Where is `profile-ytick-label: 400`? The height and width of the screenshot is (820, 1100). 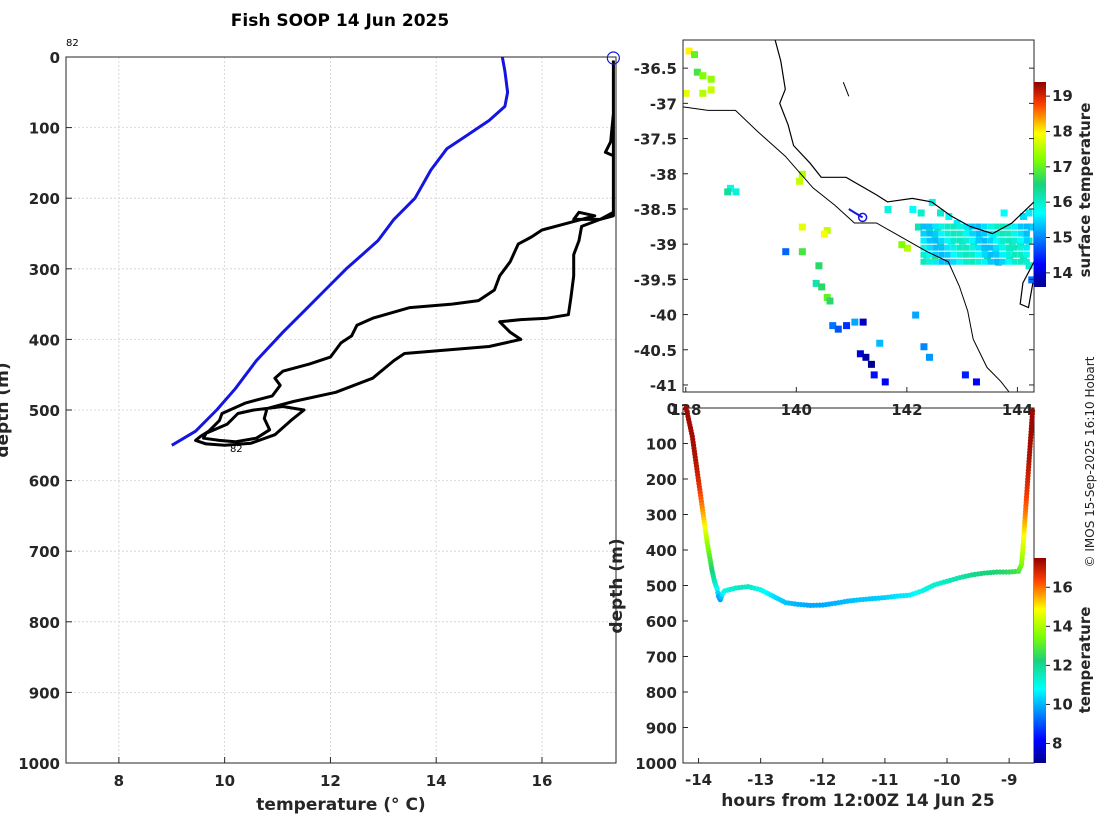
profile-ytick-label: 400 is located at coordinates (44, 340).